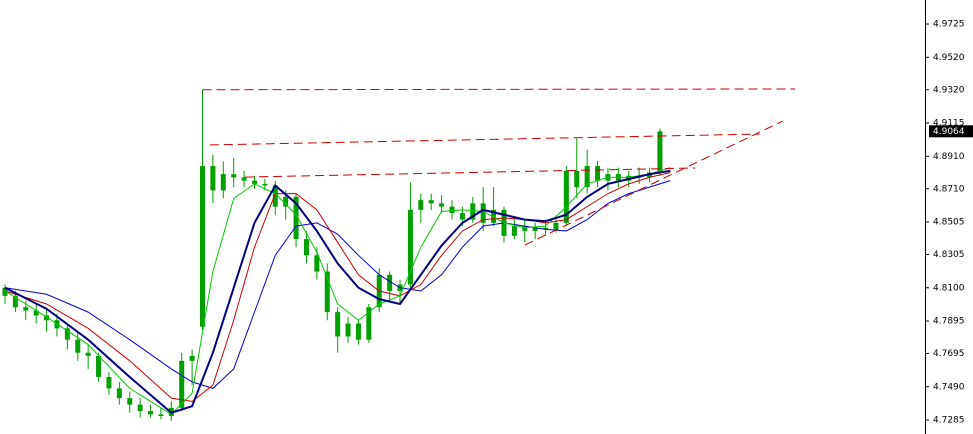 This screenshot has width=973, height=434. What do you see at coordinates (949, 421) in the screenshot?
I see `y-tick-label: 4.7285` at bounding box center [949, 421].